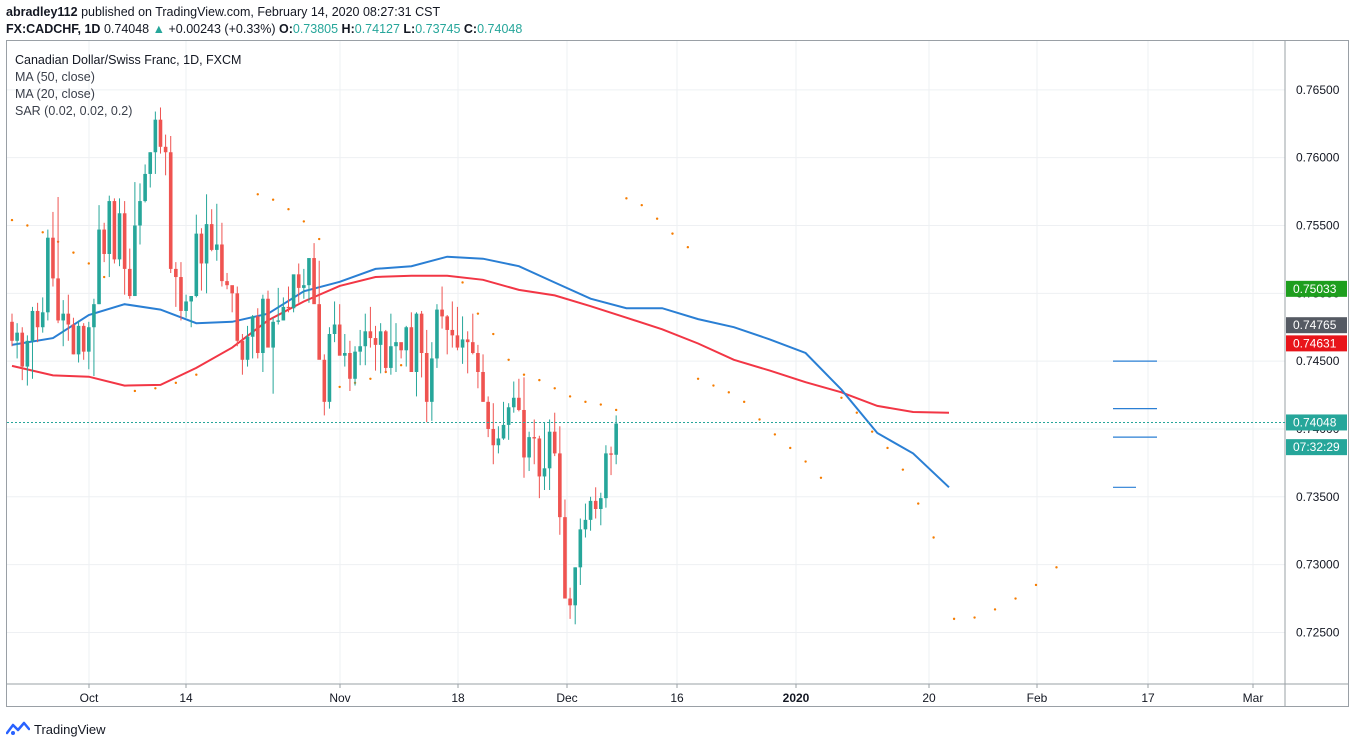 Image resolution: width=1358 pixels, height=748 pixels. I want to click on open-value: 0.73805, so click(315, 29).